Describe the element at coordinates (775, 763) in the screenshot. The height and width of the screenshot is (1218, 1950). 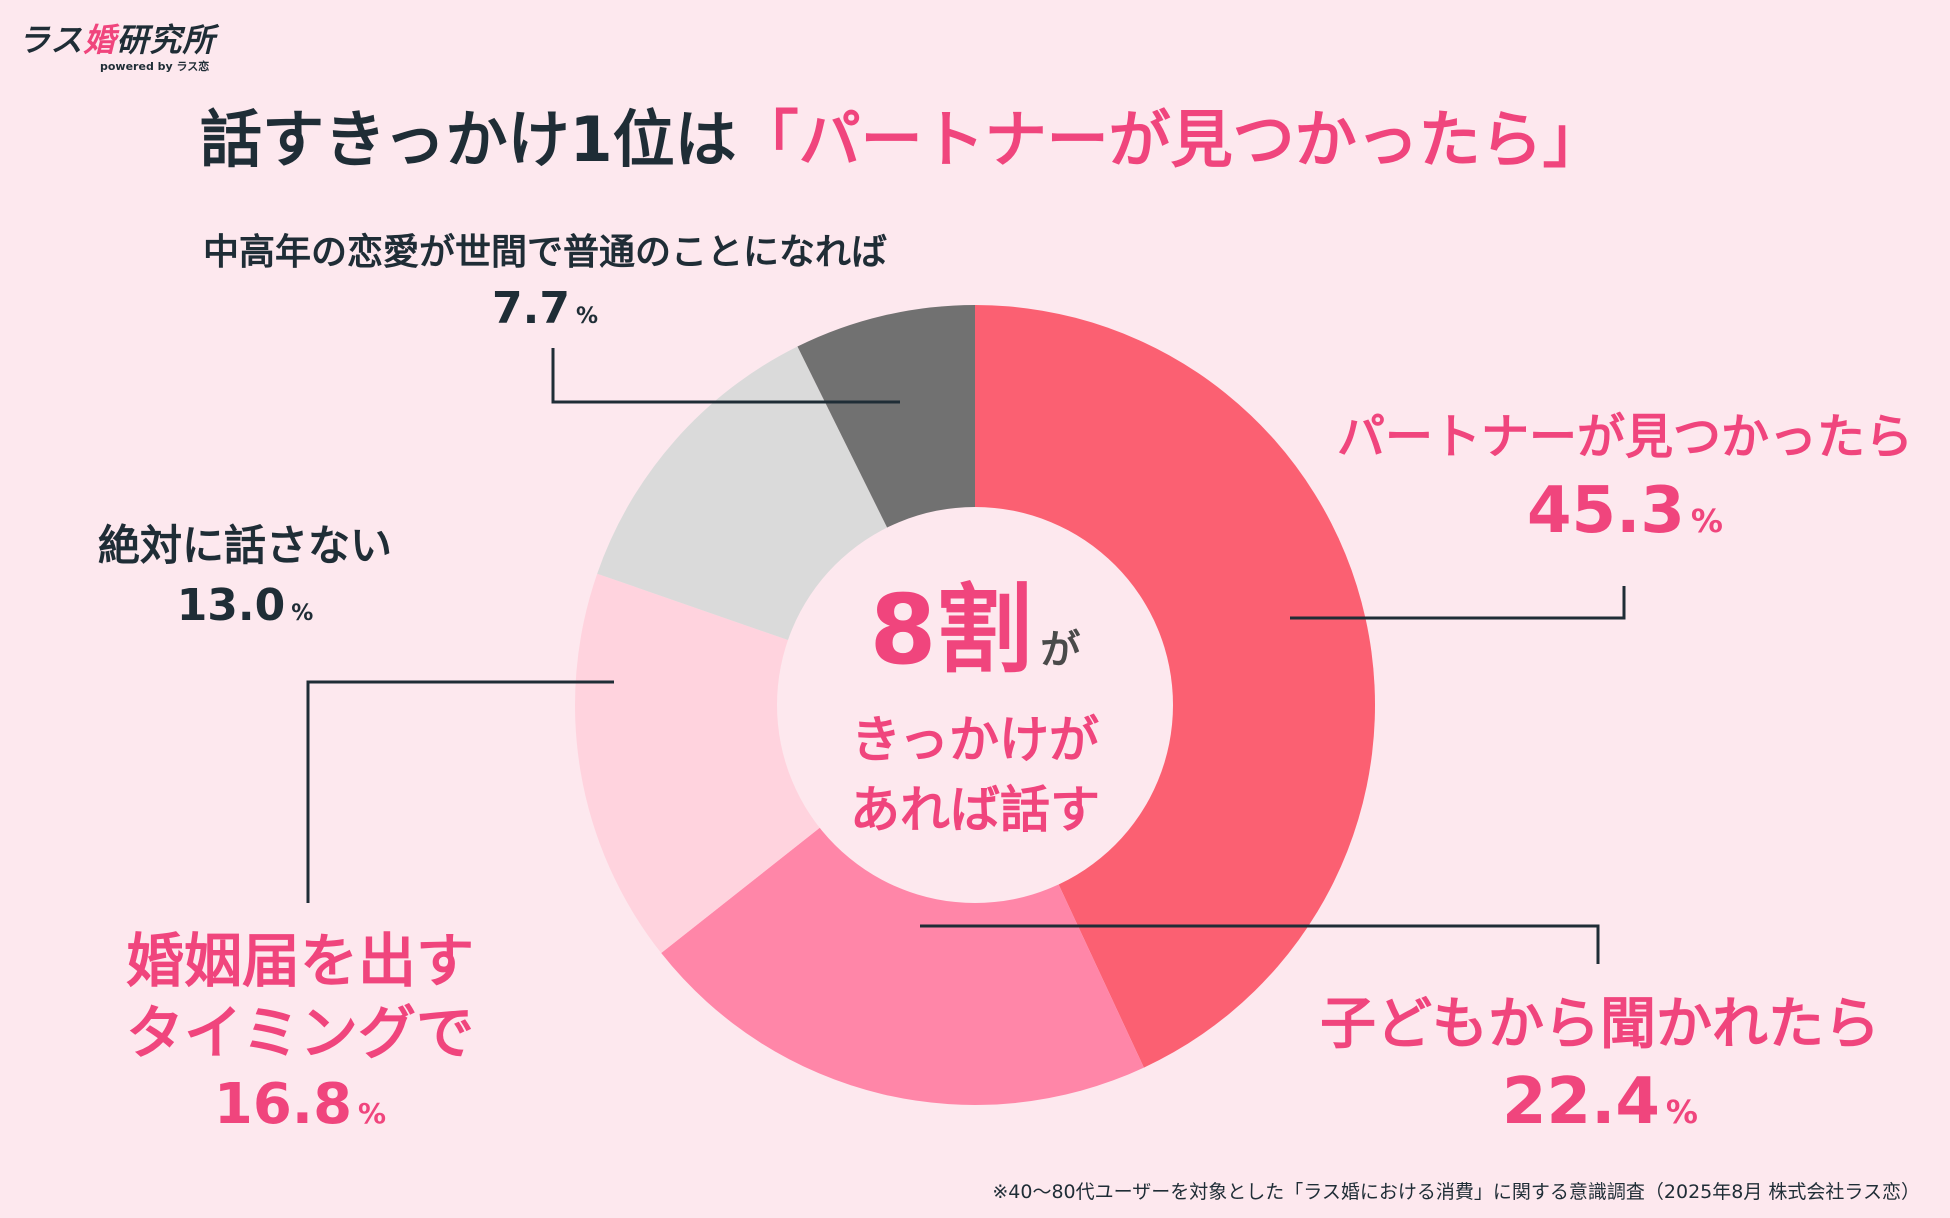
I see `slice-marriage` at that location.